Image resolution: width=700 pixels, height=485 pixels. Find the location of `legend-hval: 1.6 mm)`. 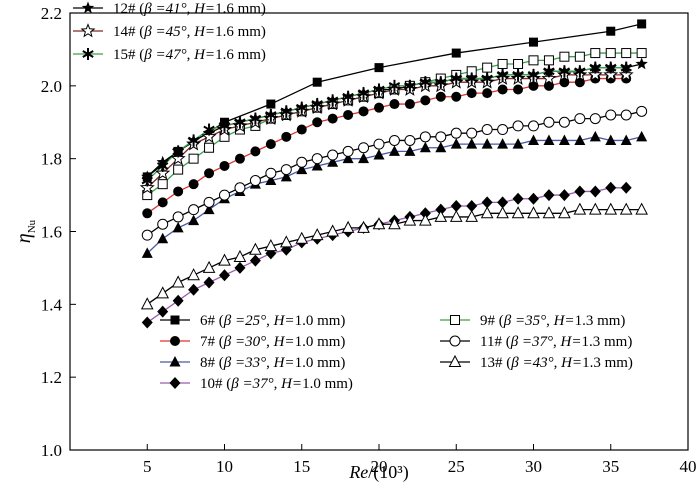

legend-hval: 1.6 mm) is located at coordinates (240, 55).